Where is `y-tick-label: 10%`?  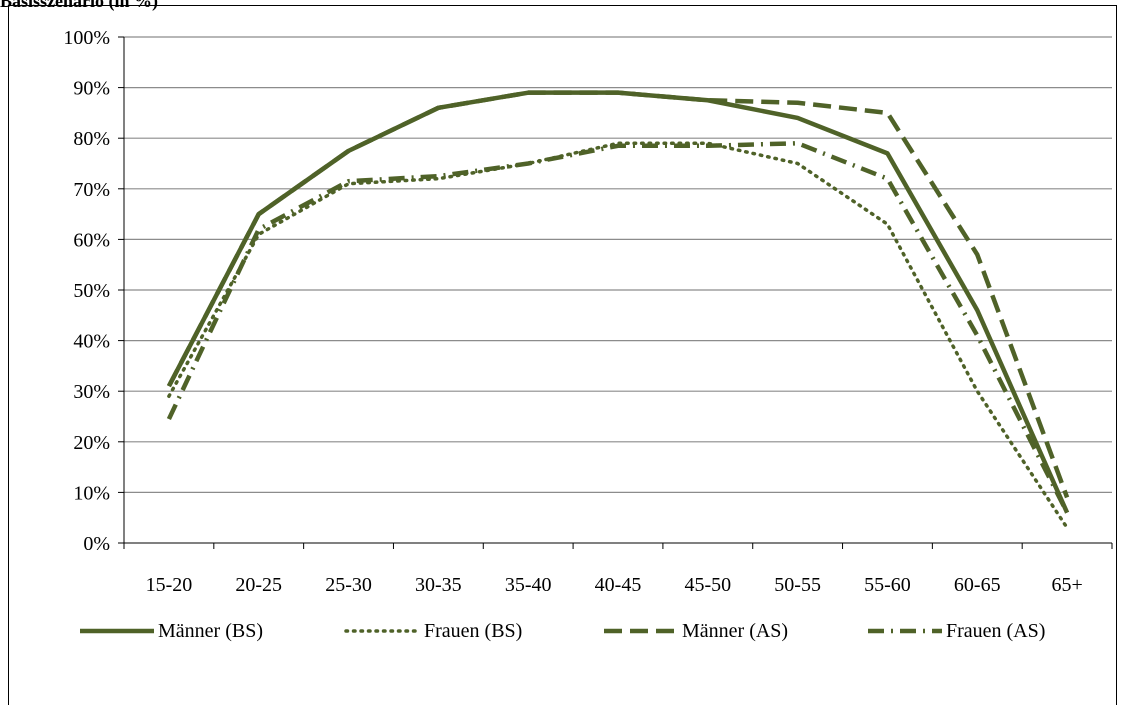 y-tick-label: 10% is located at coordinates (91, 493).